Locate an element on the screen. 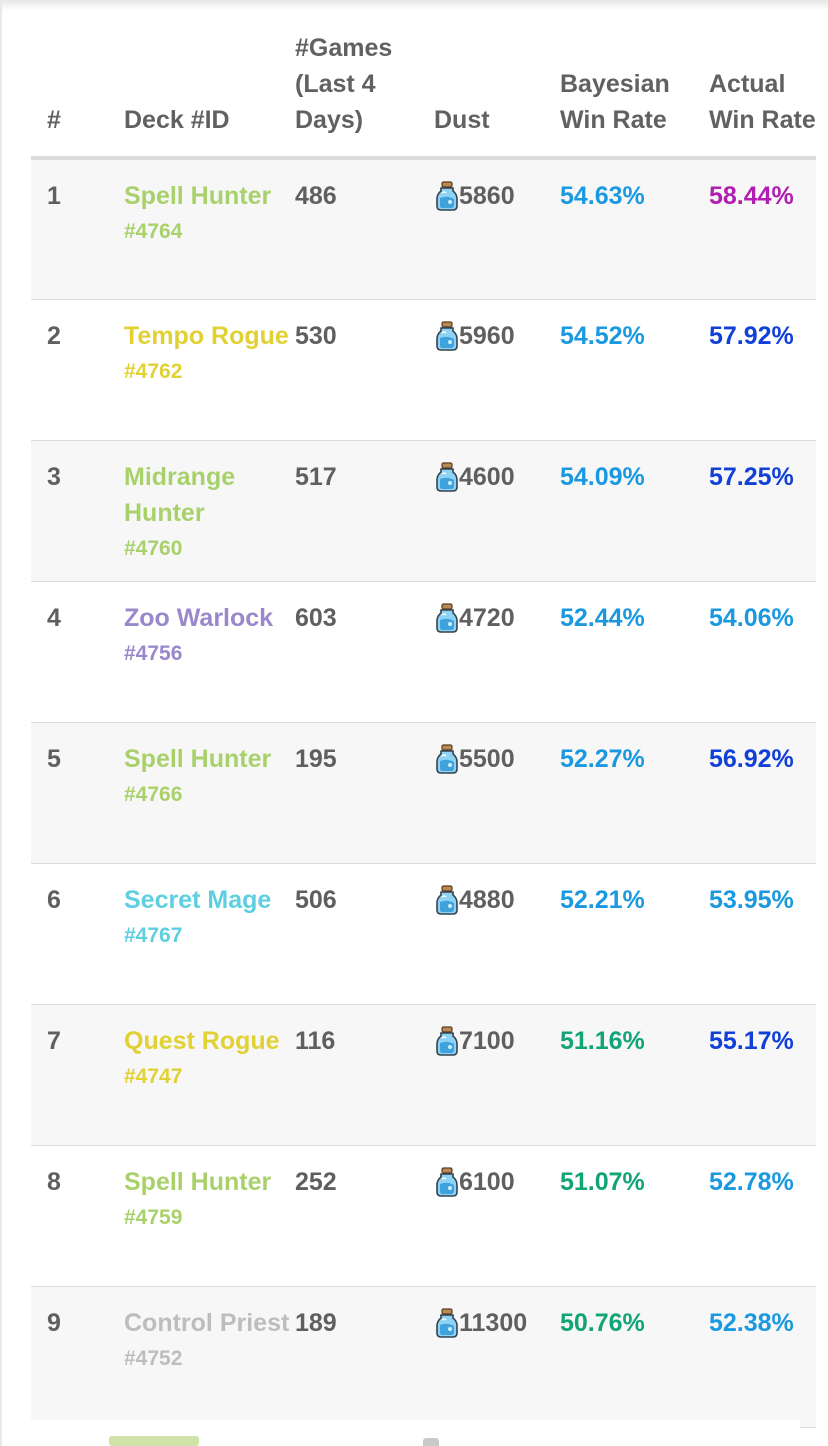 The width and height of the screenshot is (828, 1446). deck-cell: Tempo Rogue #4762 is located at coordinates (209, 370).